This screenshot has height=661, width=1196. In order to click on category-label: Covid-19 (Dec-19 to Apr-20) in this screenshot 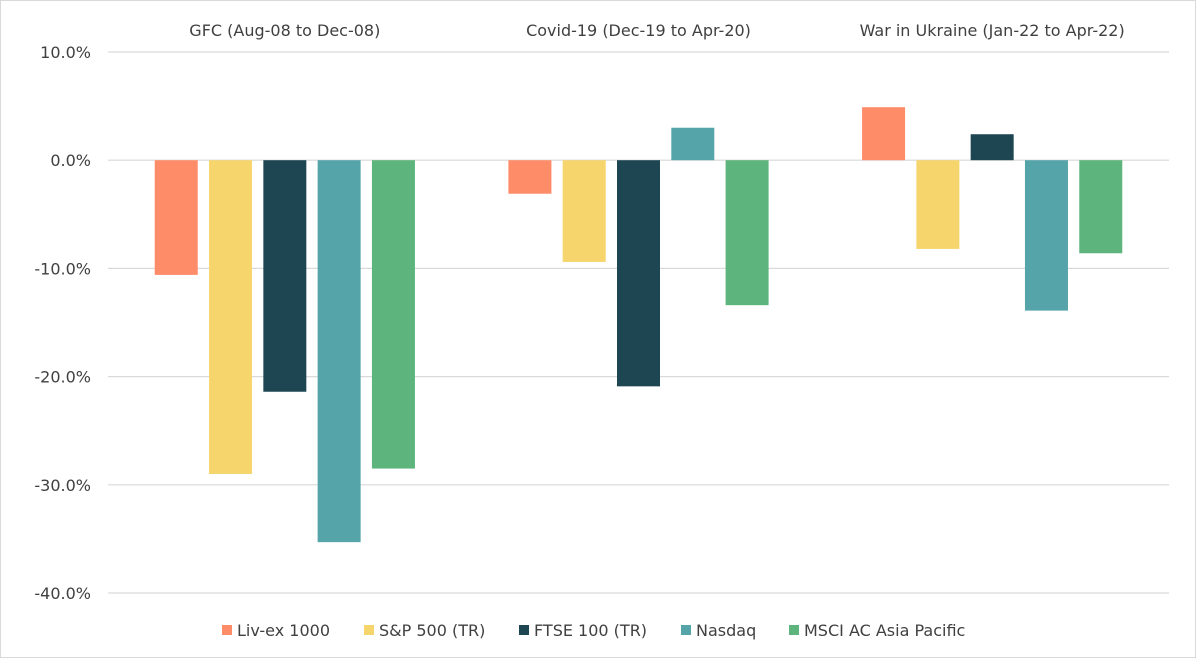, I will do `click(638, 30)`.